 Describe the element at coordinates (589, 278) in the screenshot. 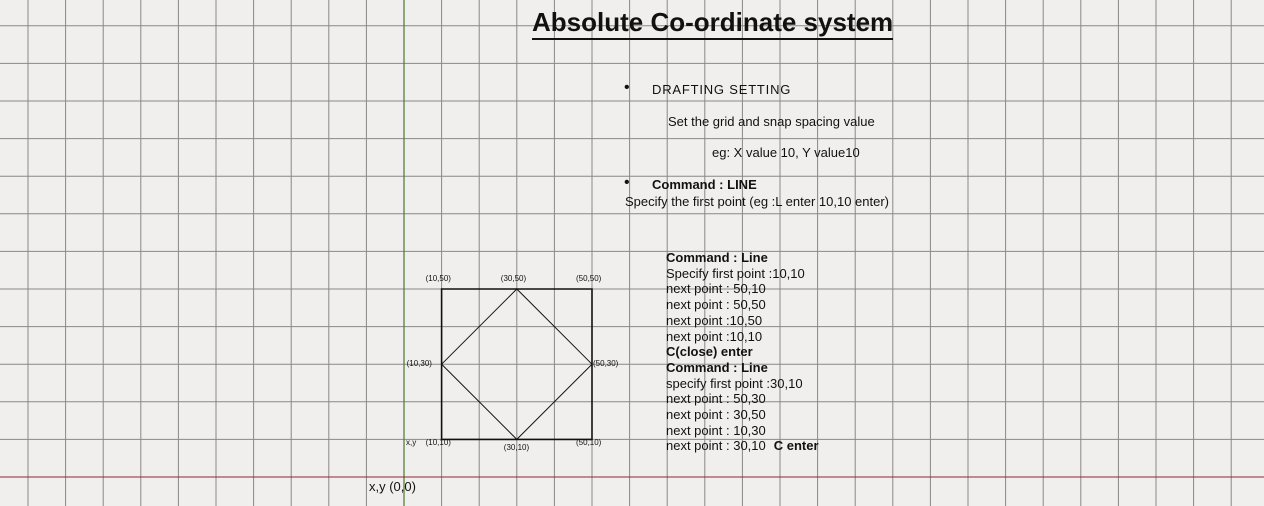

I see `point-label: (50,50)` at that location.